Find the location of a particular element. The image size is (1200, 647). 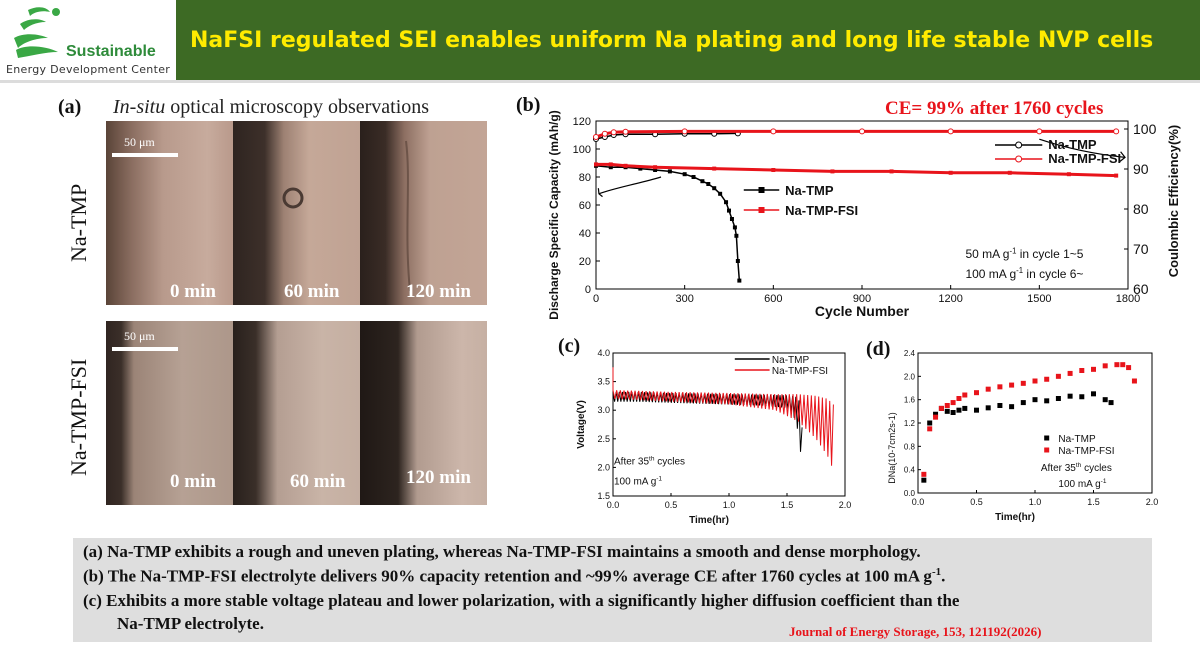

annotation-rate-1: 50 mA g-1 in cycle 1~5 is located at coordinates (1024, 253).